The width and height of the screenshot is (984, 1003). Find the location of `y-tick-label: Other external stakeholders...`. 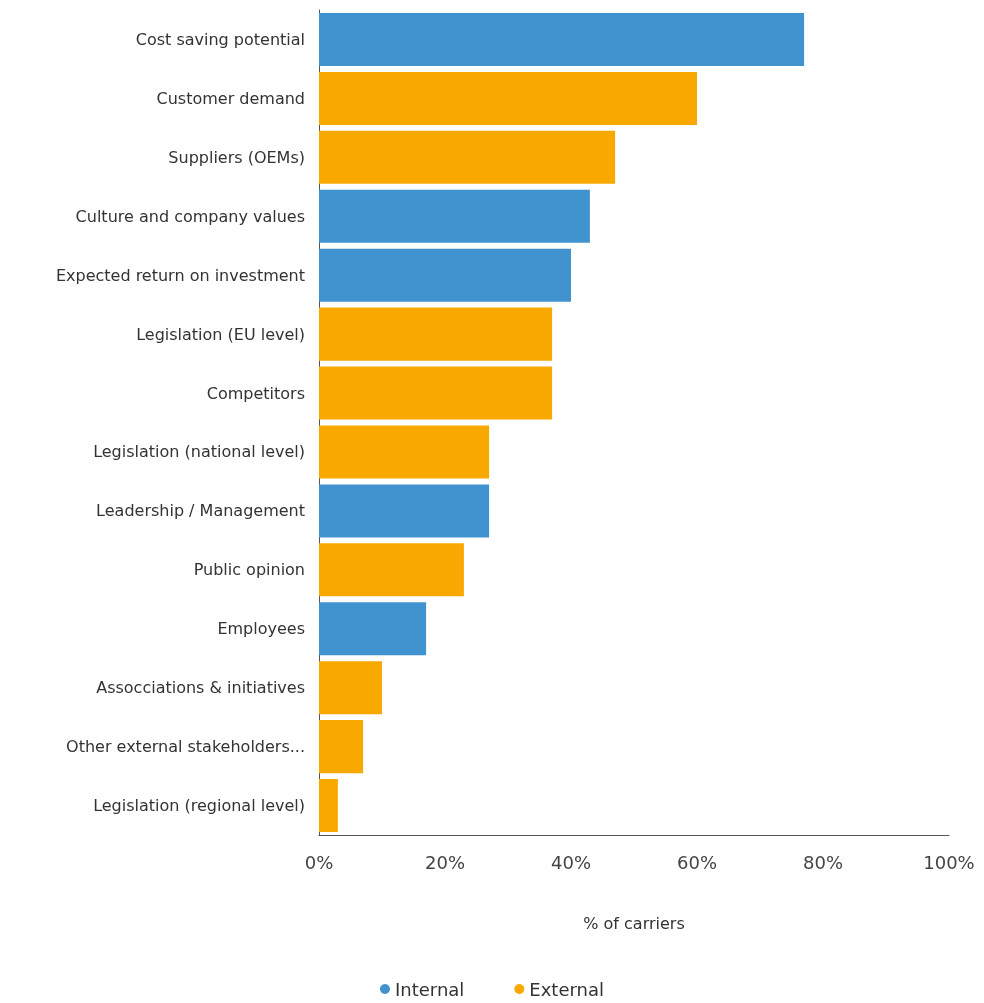

y-tick-label: Other external stakeholders... is located at coordinates (185, 747).